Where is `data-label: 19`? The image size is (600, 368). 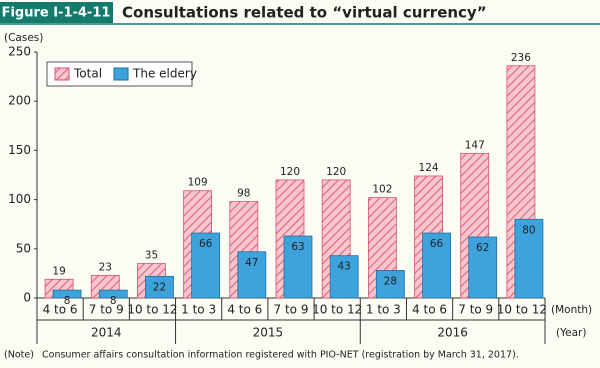 data-label: 19 is located at coordinates (58, 271).